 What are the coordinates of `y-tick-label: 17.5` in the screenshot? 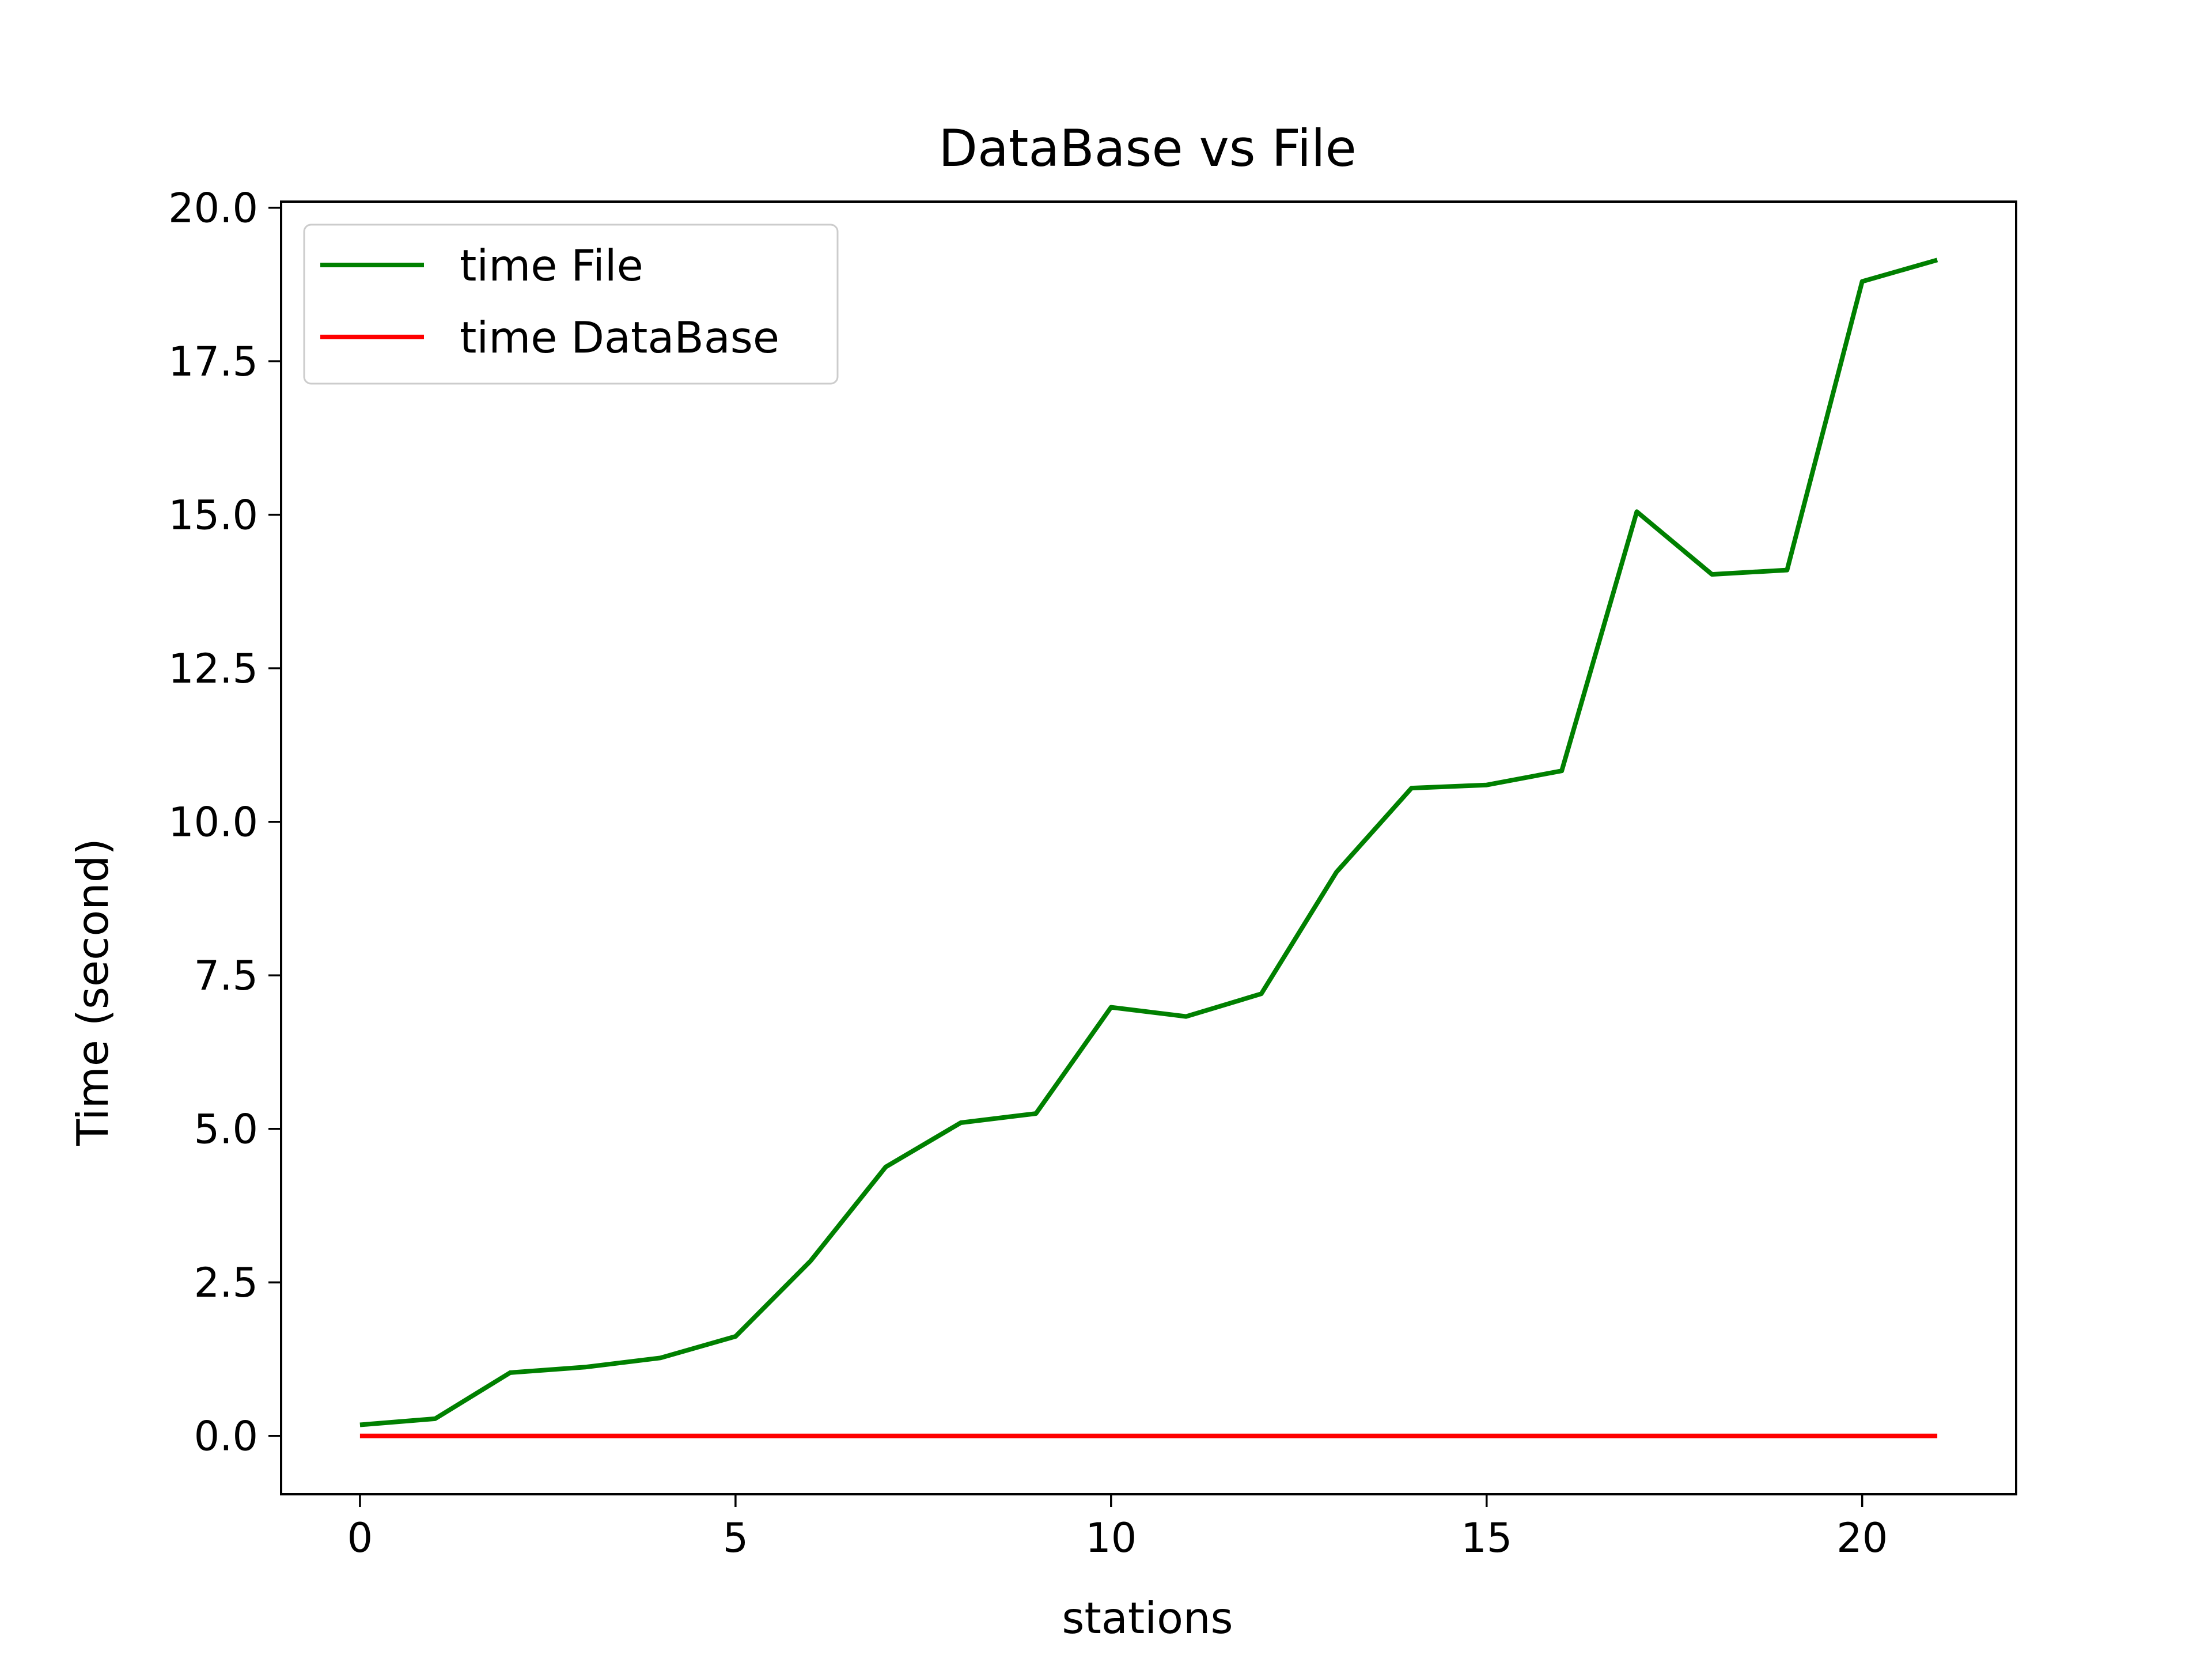 It's located at (213, 361).